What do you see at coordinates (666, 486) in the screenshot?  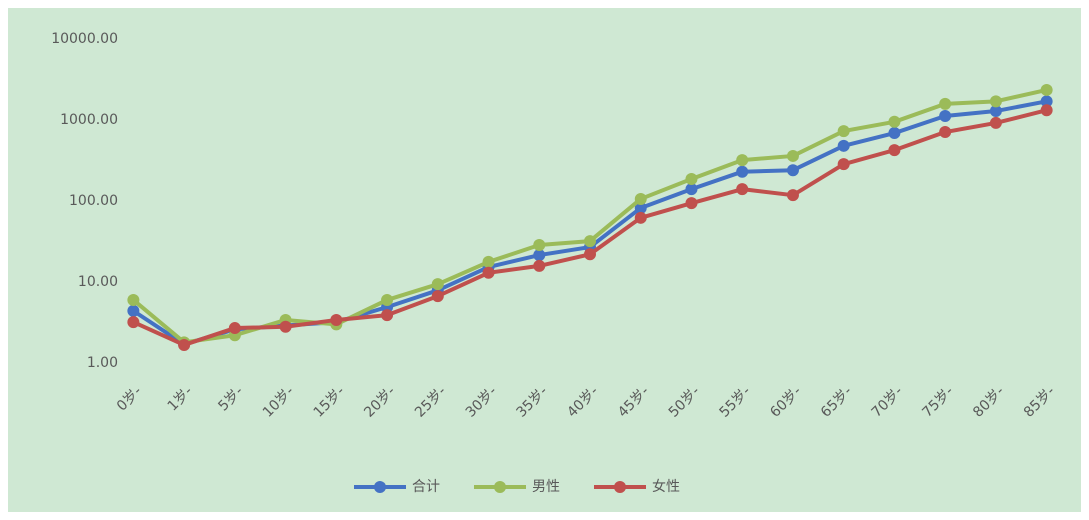 I see `legend-label: 女性` at bounding box center [666, 486].